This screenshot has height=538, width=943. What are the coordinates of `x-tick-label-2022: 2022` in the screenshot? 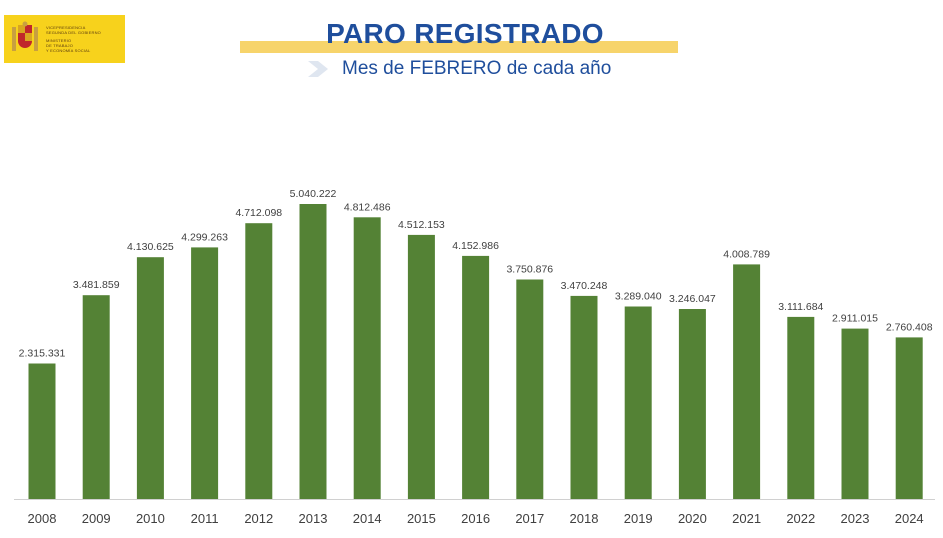 It's located at (800, 518).